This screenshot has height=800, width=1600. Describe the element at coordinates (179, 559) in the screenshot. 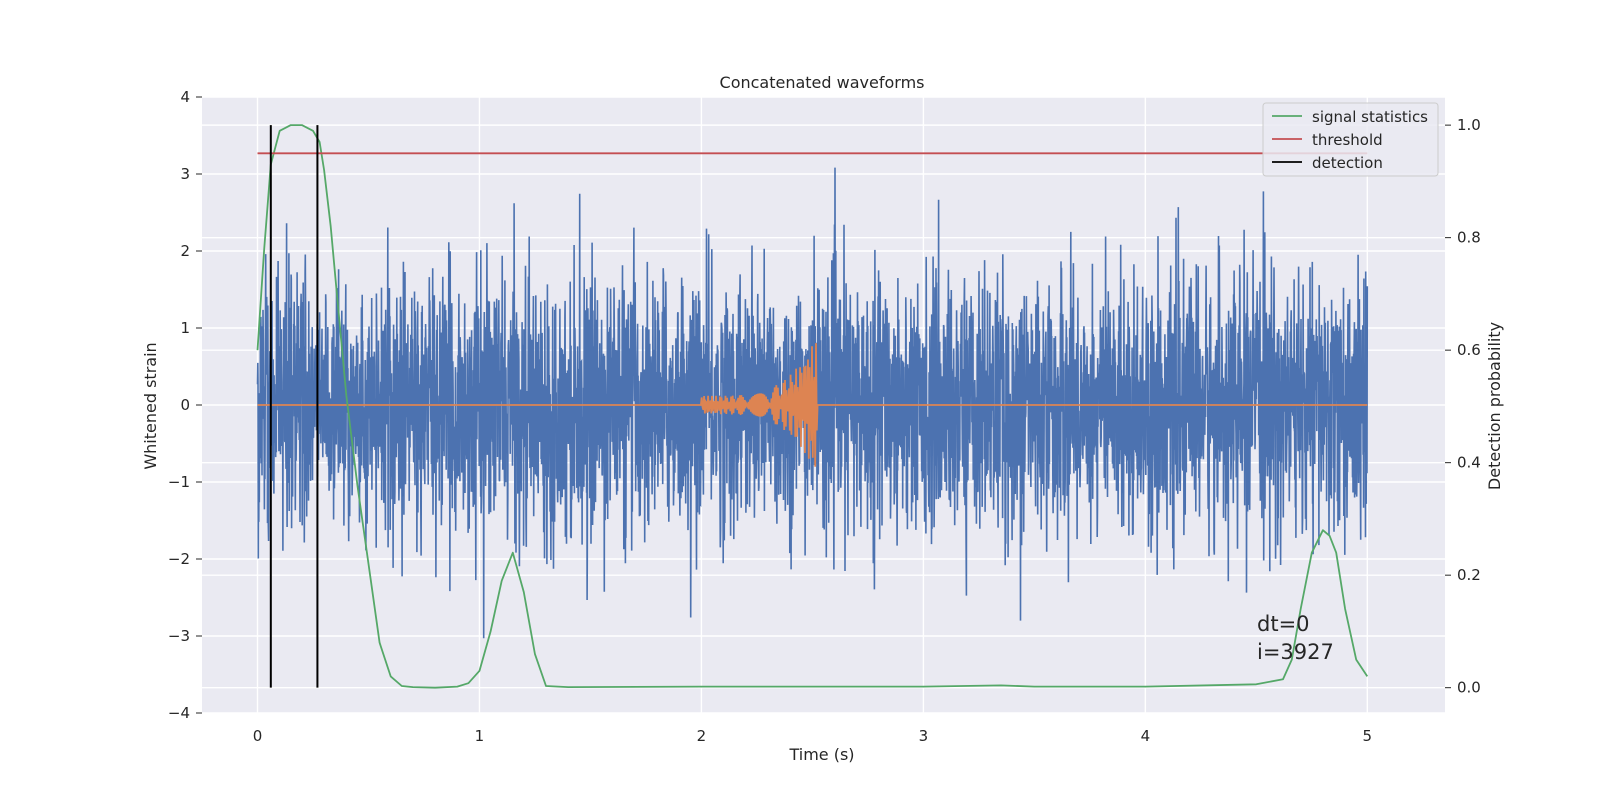

I see `y-tick-label: −2` at that location.